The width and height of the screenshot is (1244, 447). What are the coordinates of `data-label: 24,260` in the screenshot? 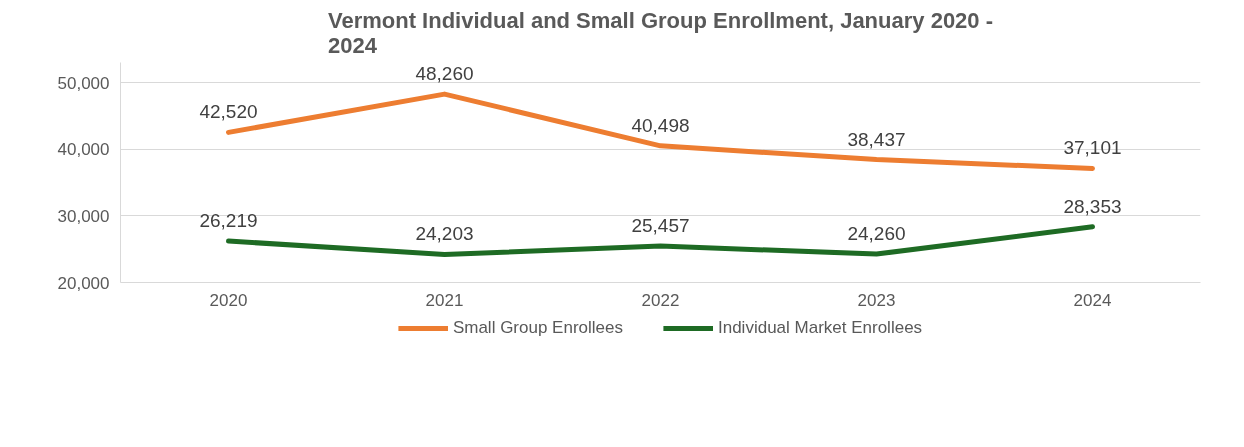 It's located at (876, 234).